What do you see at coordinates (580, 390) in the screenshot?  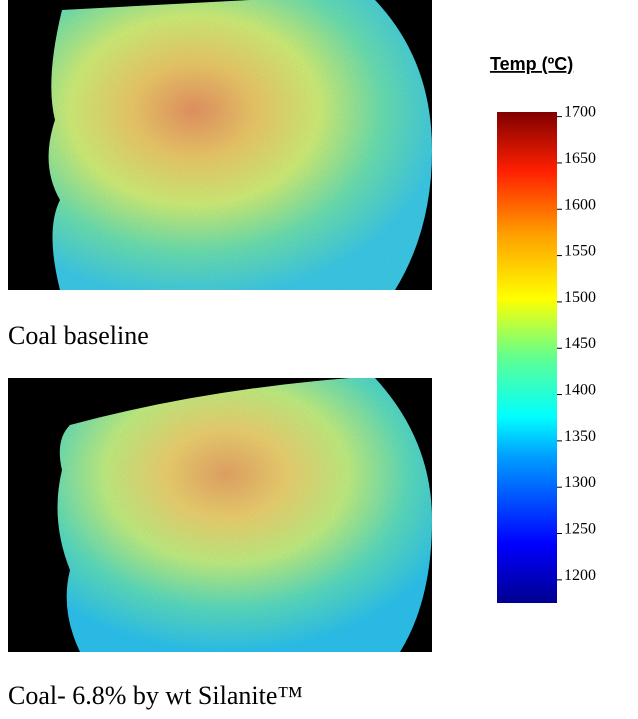 I see `tick-label: 1400` at bounding box center [580, 390].